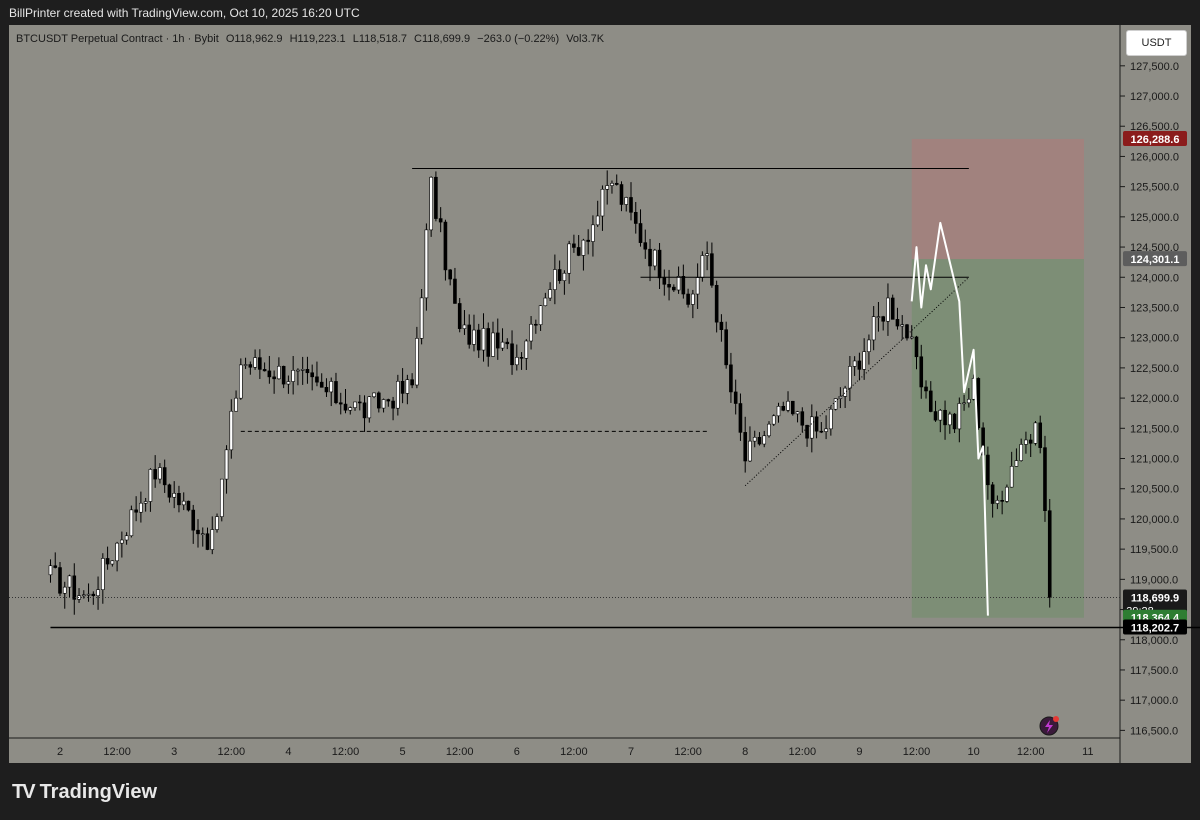 The height and width of the screenshot is (820, 1200). I want to click on y-tick-label: 121,000.0, so click(1154, 460).